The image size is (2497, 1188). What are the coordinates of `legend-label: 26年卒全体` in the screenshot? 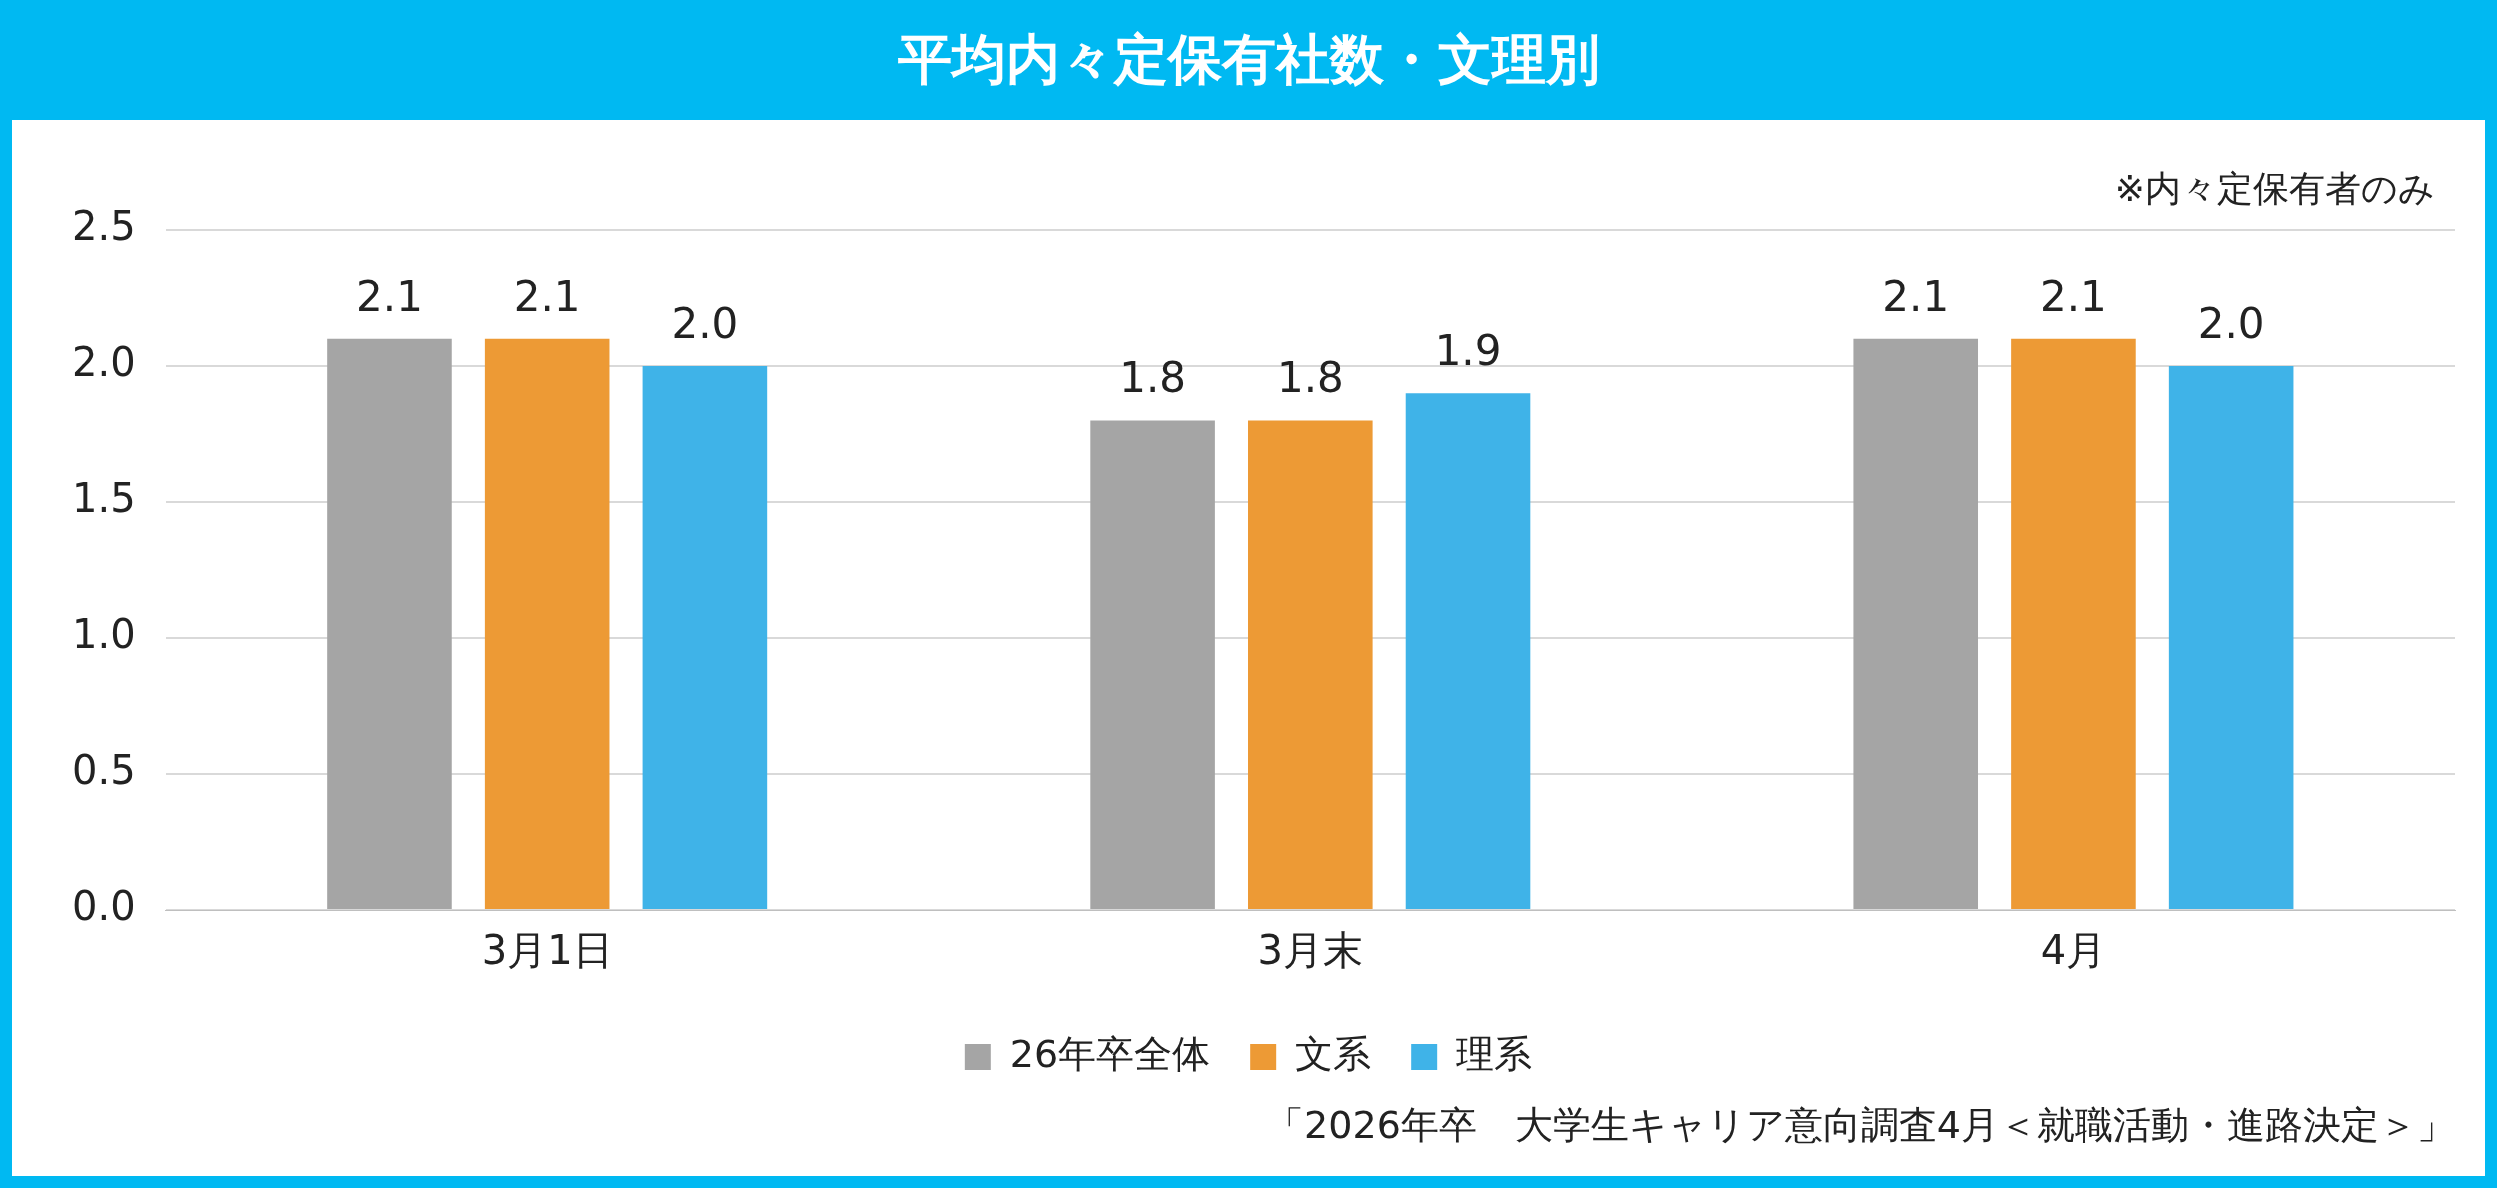 It's located at (1110, 1053).